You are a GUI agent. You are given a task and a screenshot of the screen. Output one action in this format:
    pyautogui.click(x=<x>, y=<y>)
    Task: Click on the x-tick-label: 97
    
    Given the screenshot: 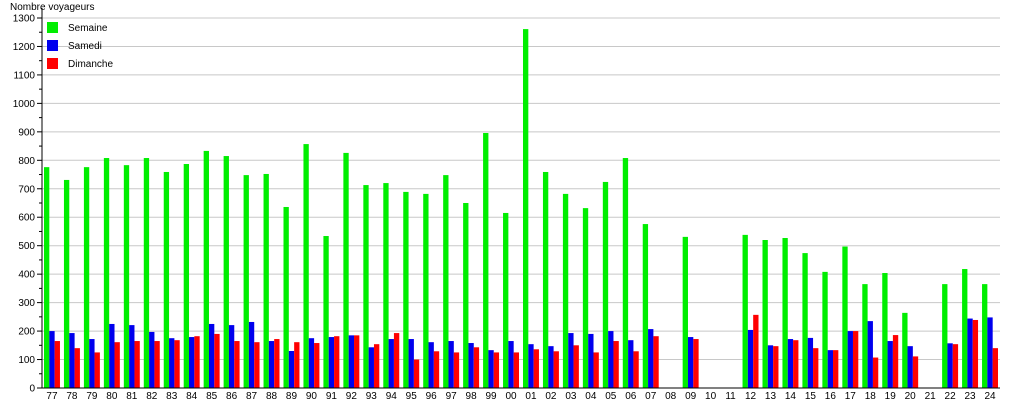 What is the action you would take?
    pyautogui.click(x=452, y=395)
    